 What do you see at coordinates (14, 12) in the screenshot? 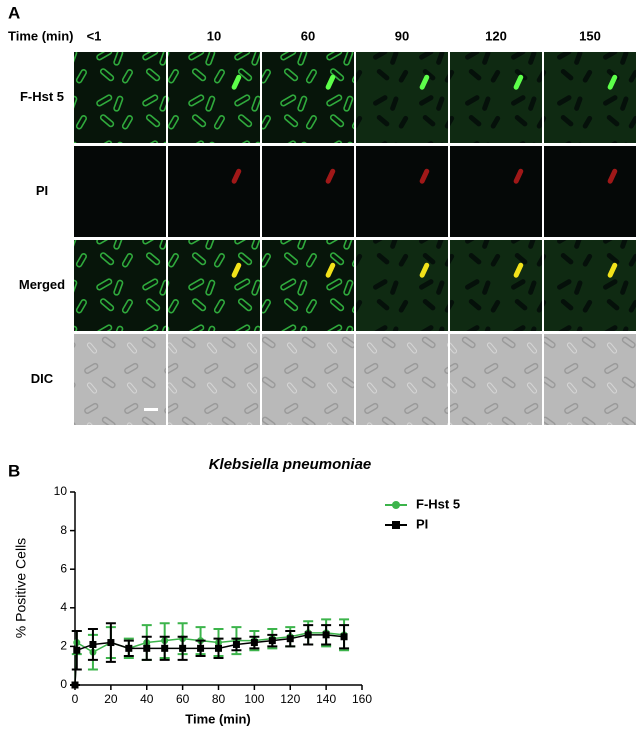
I see `panel-label: A` at bounding box center [14, 12].